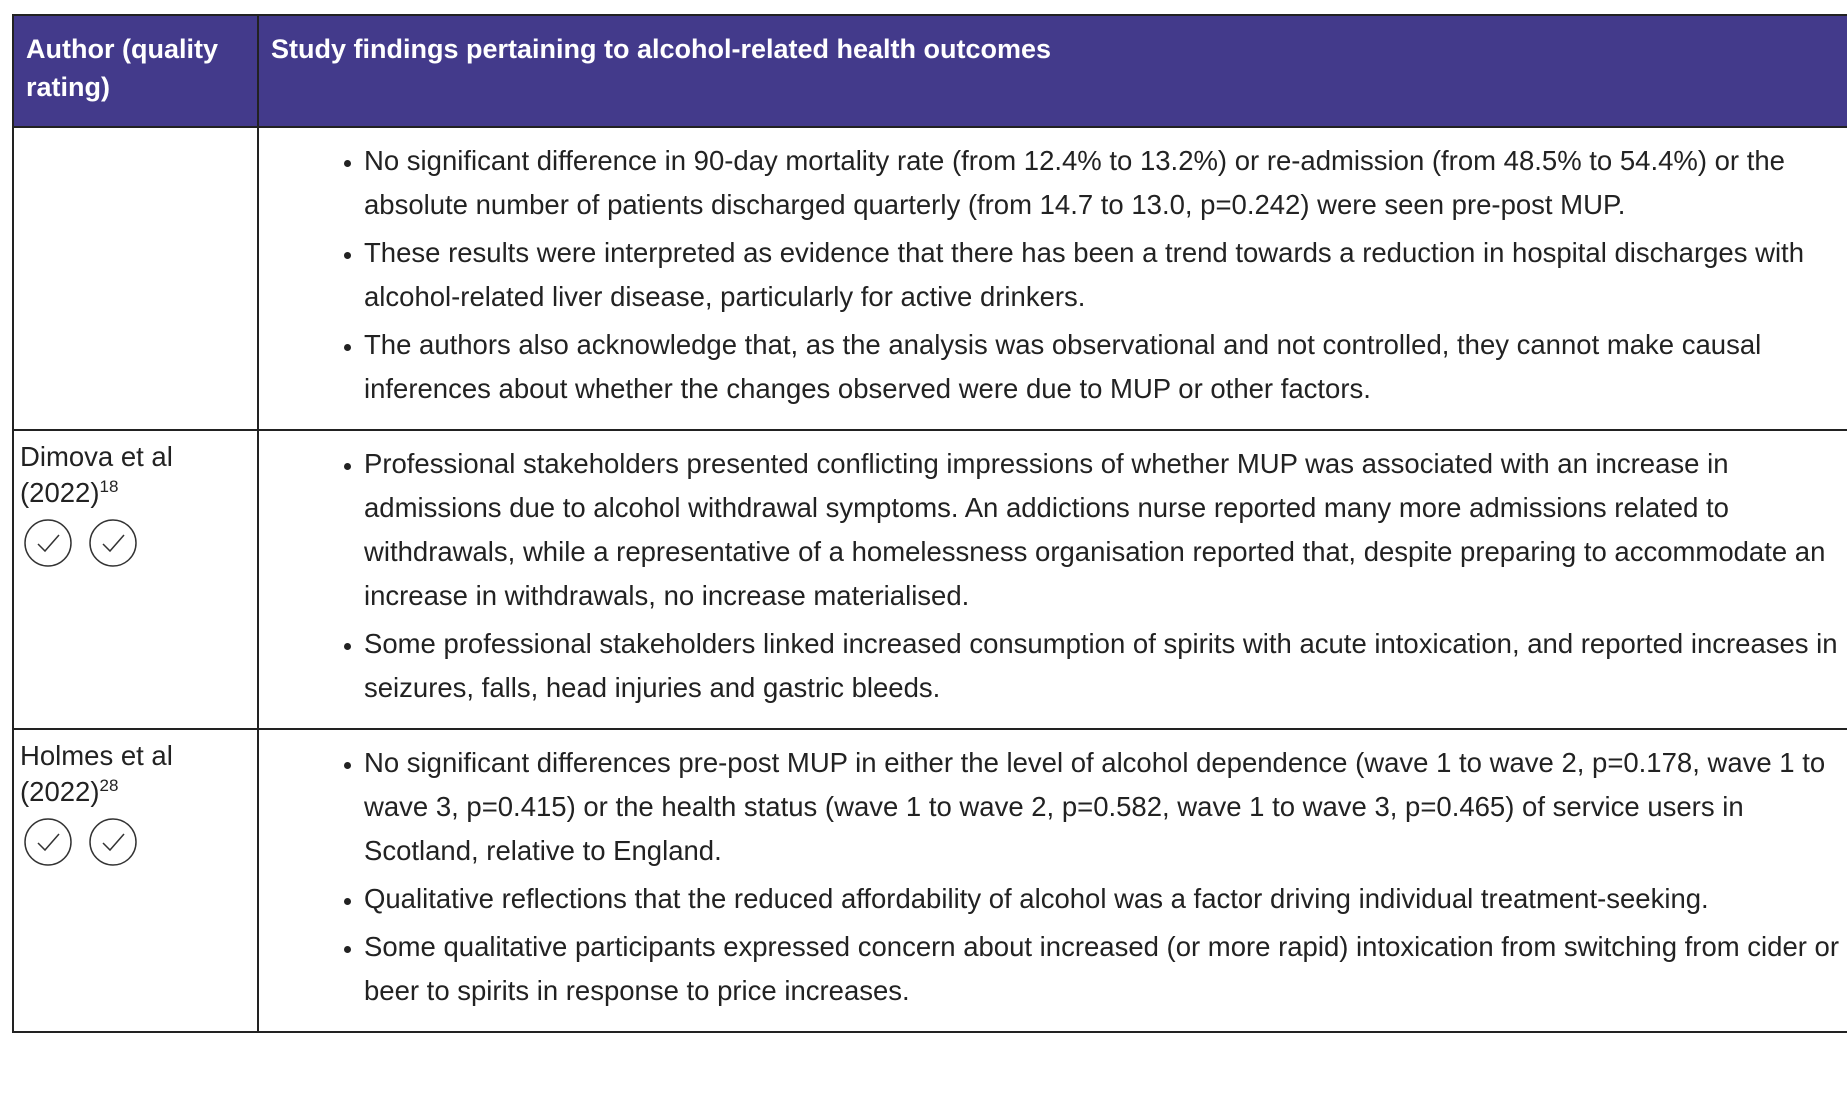 The height and width of the screenshot is (1105, 1847). Describe the element at coordinates (135, 579) in the screenshot. I see `author-cell: Dimova et al (2022)18` at that location.